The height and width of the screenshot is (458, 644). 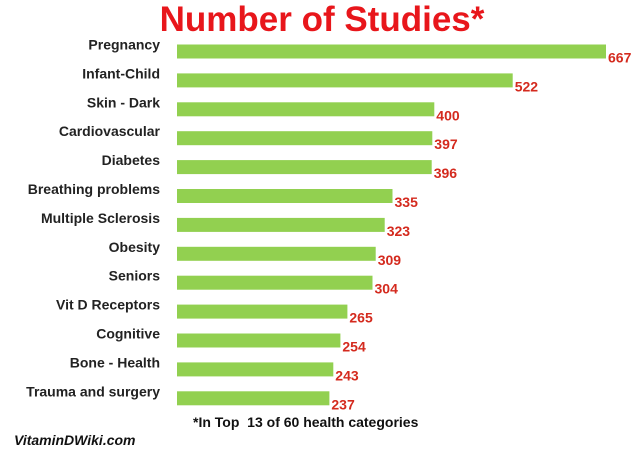 What do you see at coordinates (135, 247) in the screenshot?
I see `category-label-obesity: Obesity` at bounding box center [135, 247].